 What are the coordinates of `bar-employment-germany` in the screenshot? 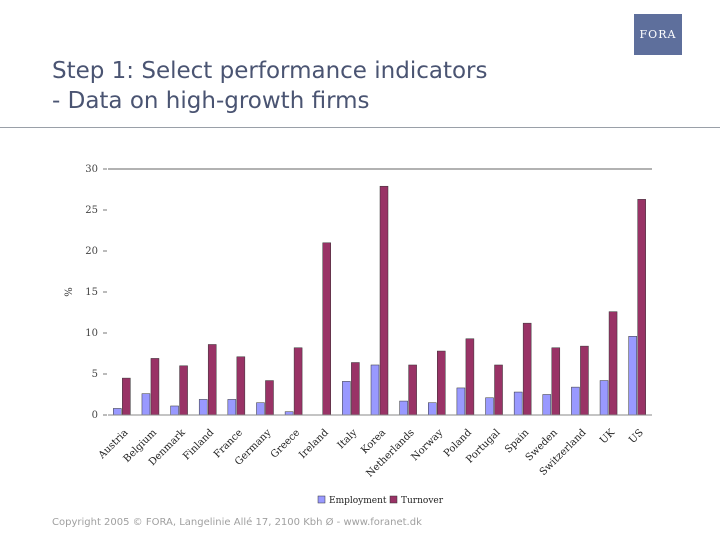 It's located at (260, 409).